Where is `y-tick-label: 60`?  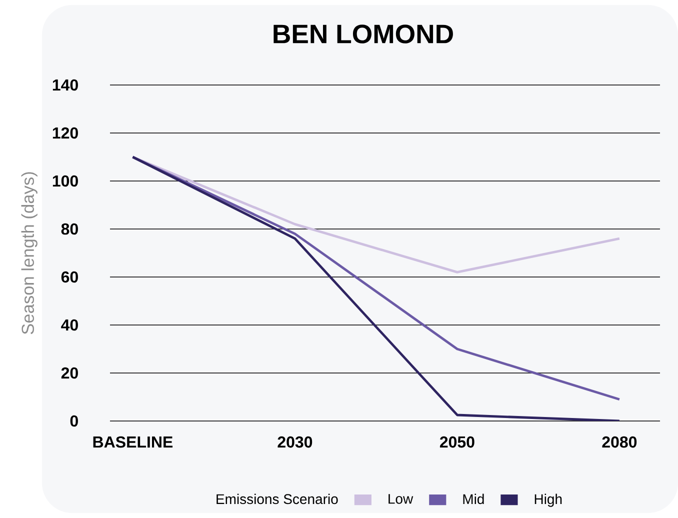 y-tick-label: 60 is located at coordinates (69, 277).